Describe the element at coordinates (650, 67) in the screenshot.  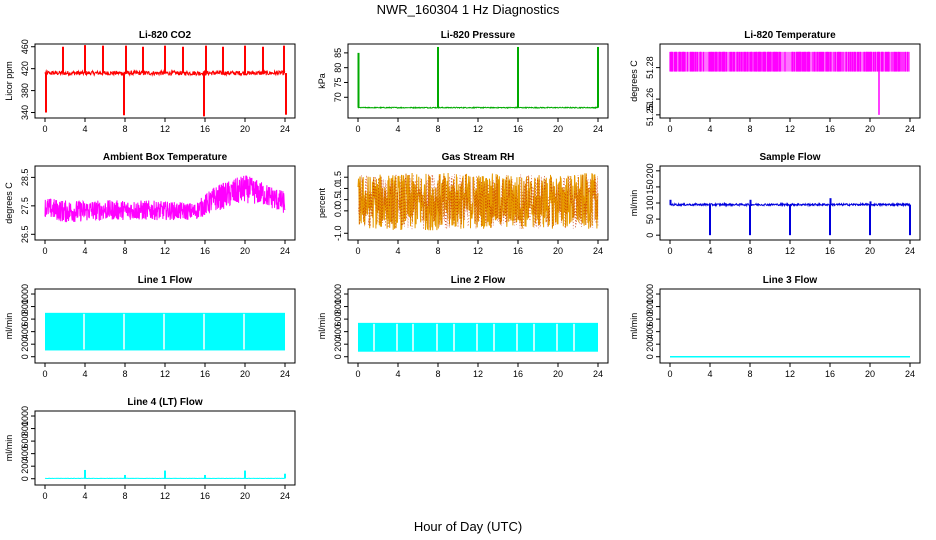
I see `y-tick-label: 51.28` at that location.